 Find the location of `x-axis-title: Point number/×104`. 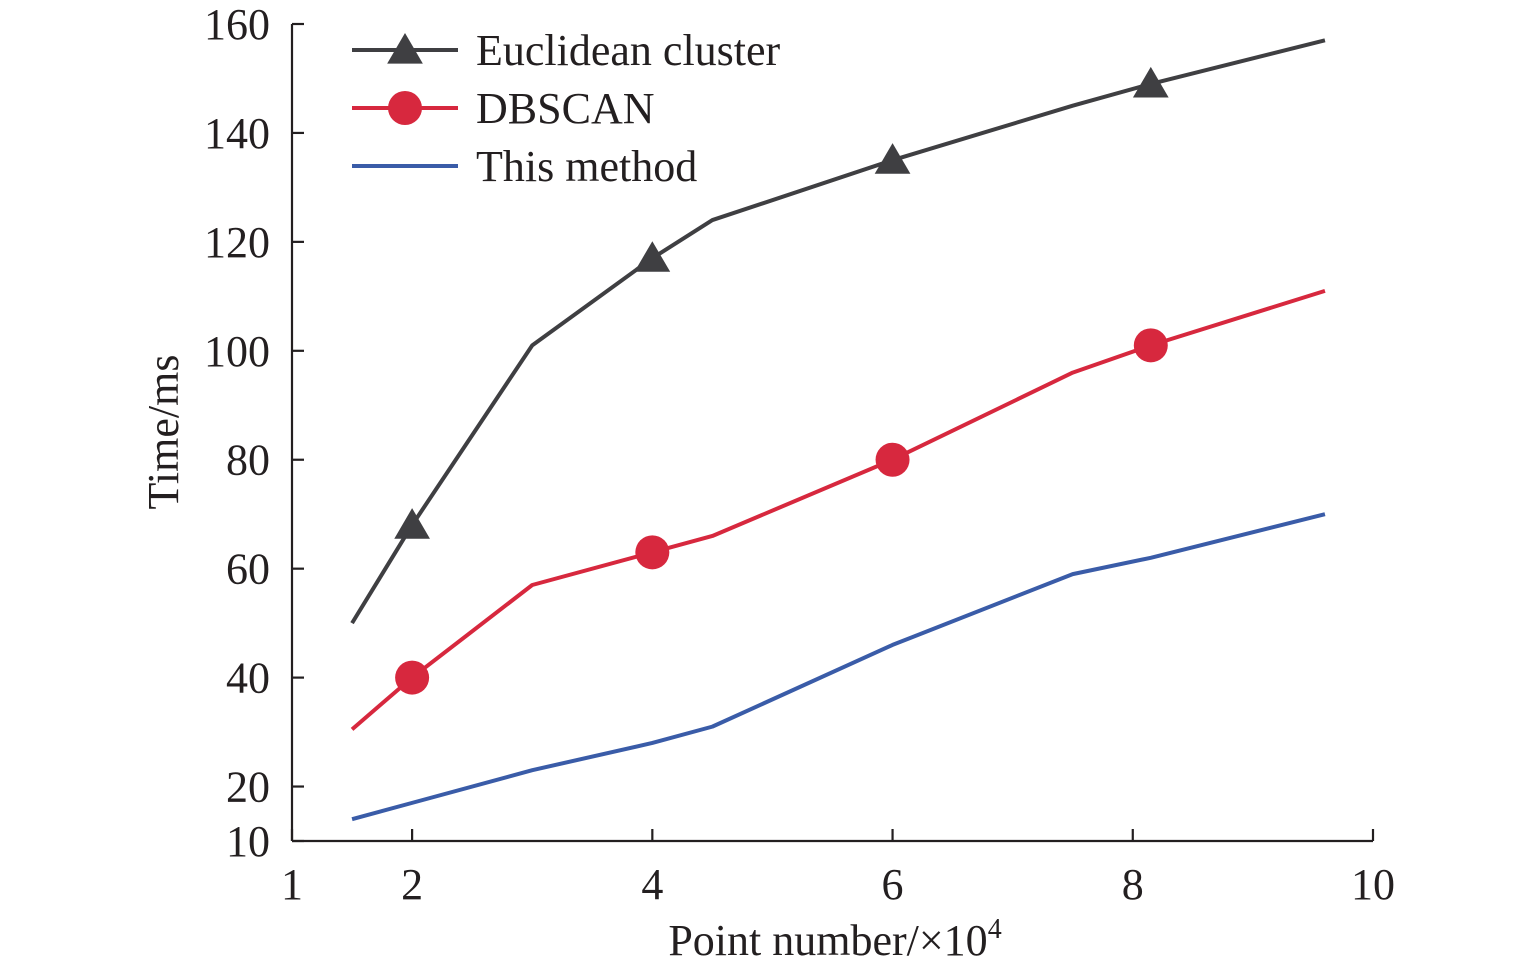

x-axis-title: Point number/×104 is located at coordinates (834, 939).